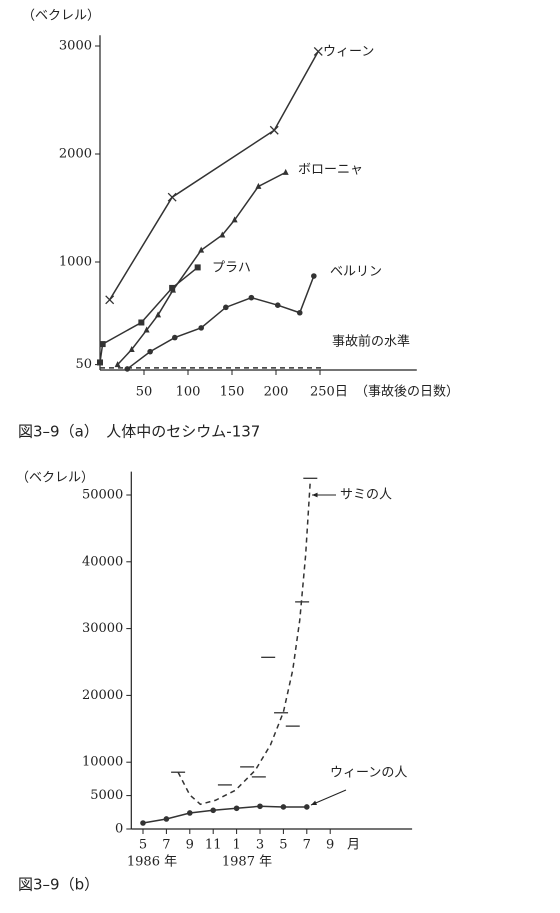 Image resolution: width=560 pixels, height=913 pixels. Describe the element at coordinates (276, 392) in the screenshot. I see `x-tick-label: 200` at that location.